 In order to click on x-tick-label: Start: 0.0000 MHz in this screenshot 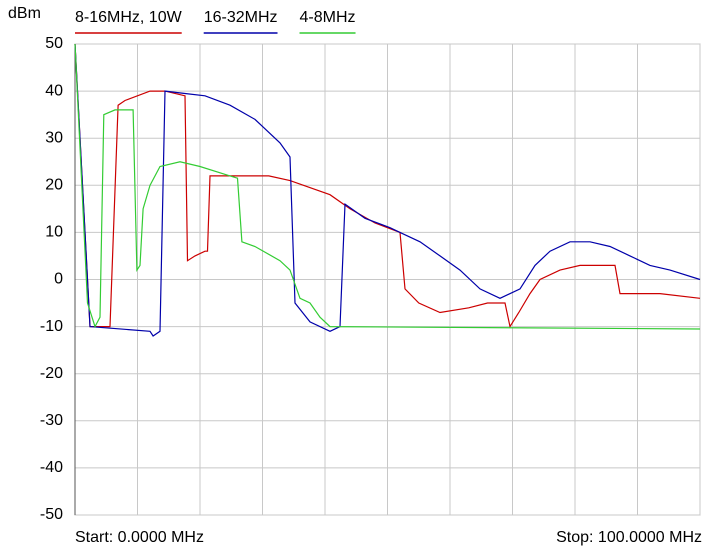, I will do `click(139, 537)`.